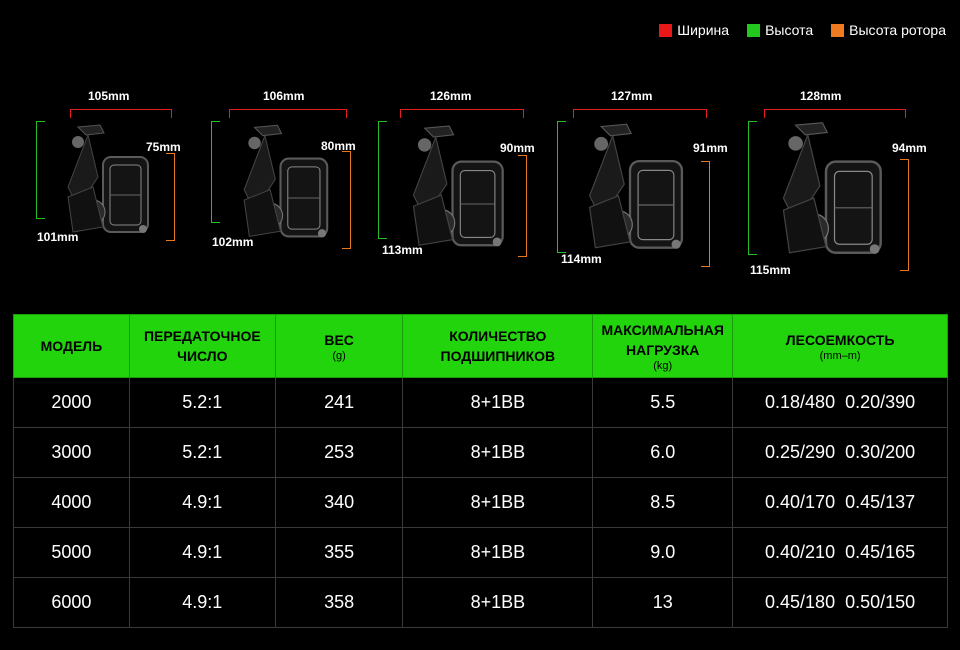 Image resolution: width=960 pixels, height=650 pixels. I want to click on cell-weight: 253, so click(339, 452).